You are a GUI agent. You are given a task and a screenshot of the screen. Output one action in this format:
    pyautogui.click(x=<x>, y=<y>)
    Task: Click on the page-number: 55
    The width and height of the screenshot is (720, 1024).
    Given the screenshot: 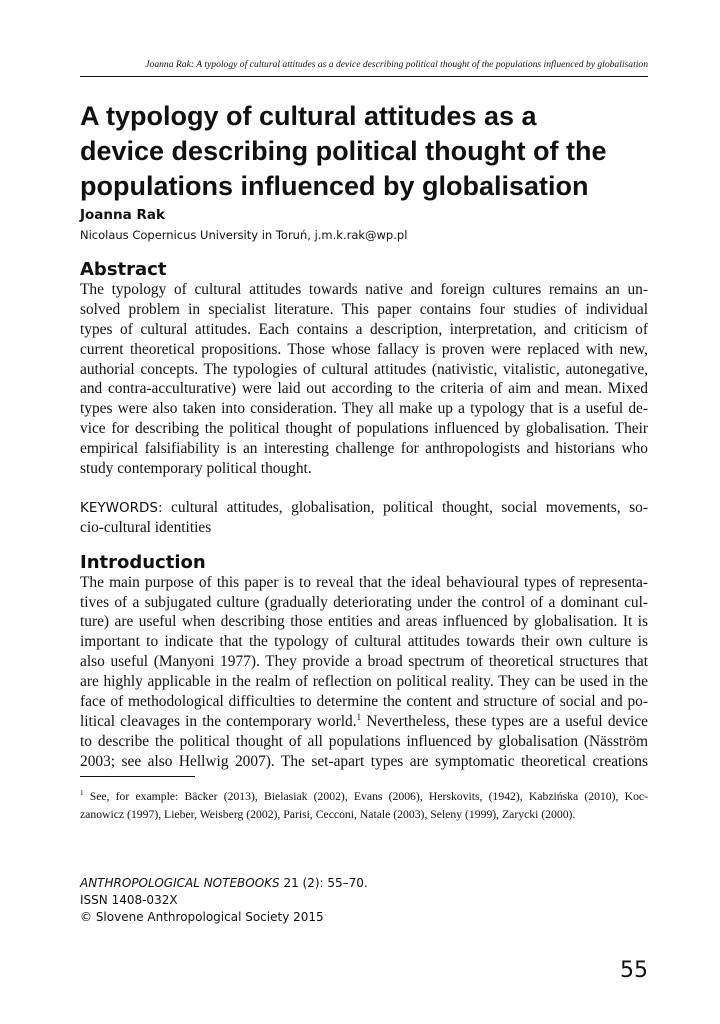 What is the action you would take?
    pyautogui.click(x=634, y=970)
    